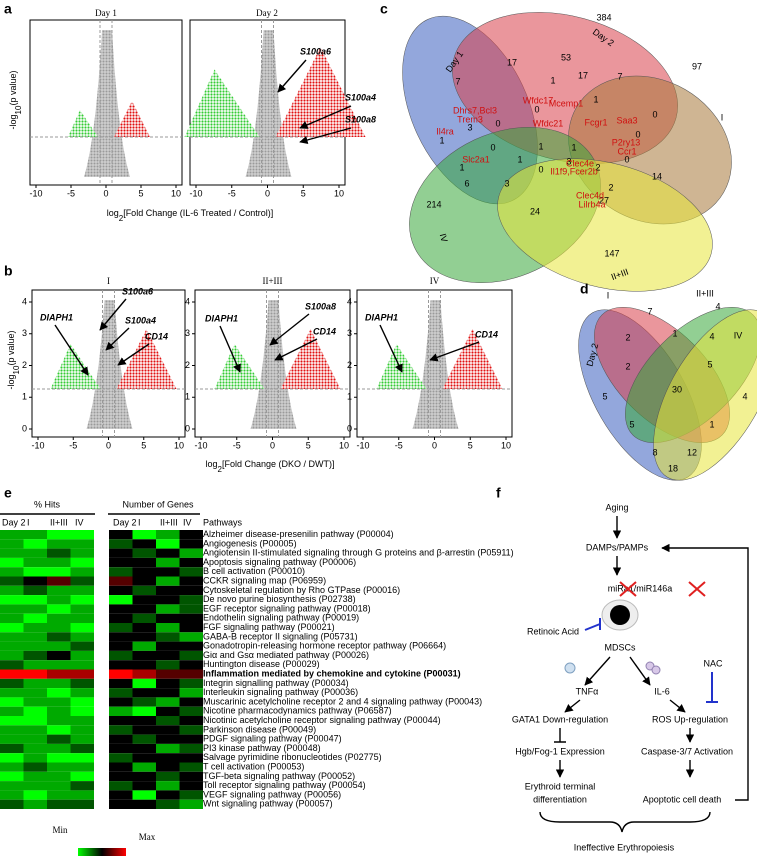 Image resolution: width=757 pixels, height=861 pixels. I want to click on gene-label: Saa3, so click(626, 120).